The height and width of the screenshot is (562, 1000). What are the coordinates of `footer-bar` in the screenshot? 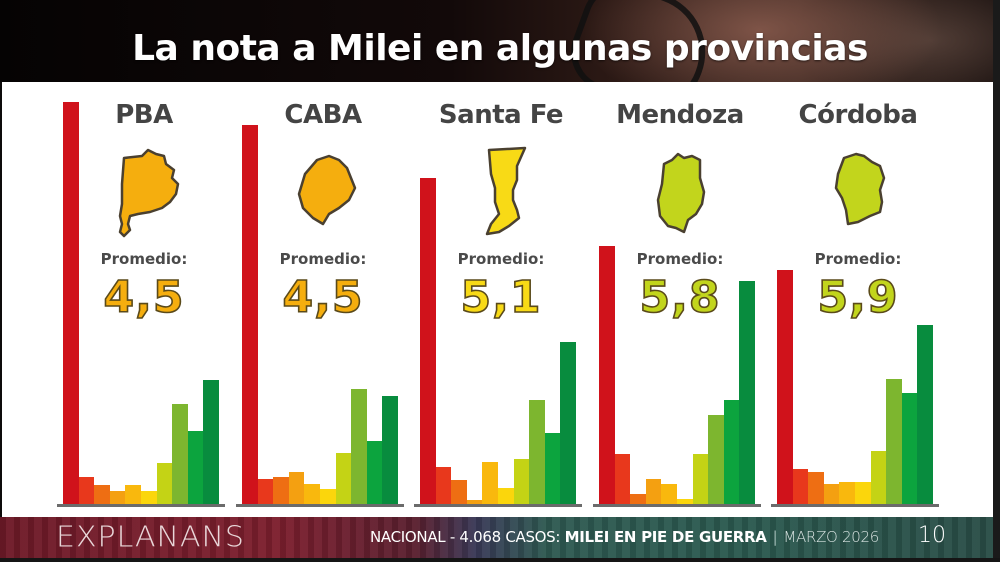 It's located at (496, 537).